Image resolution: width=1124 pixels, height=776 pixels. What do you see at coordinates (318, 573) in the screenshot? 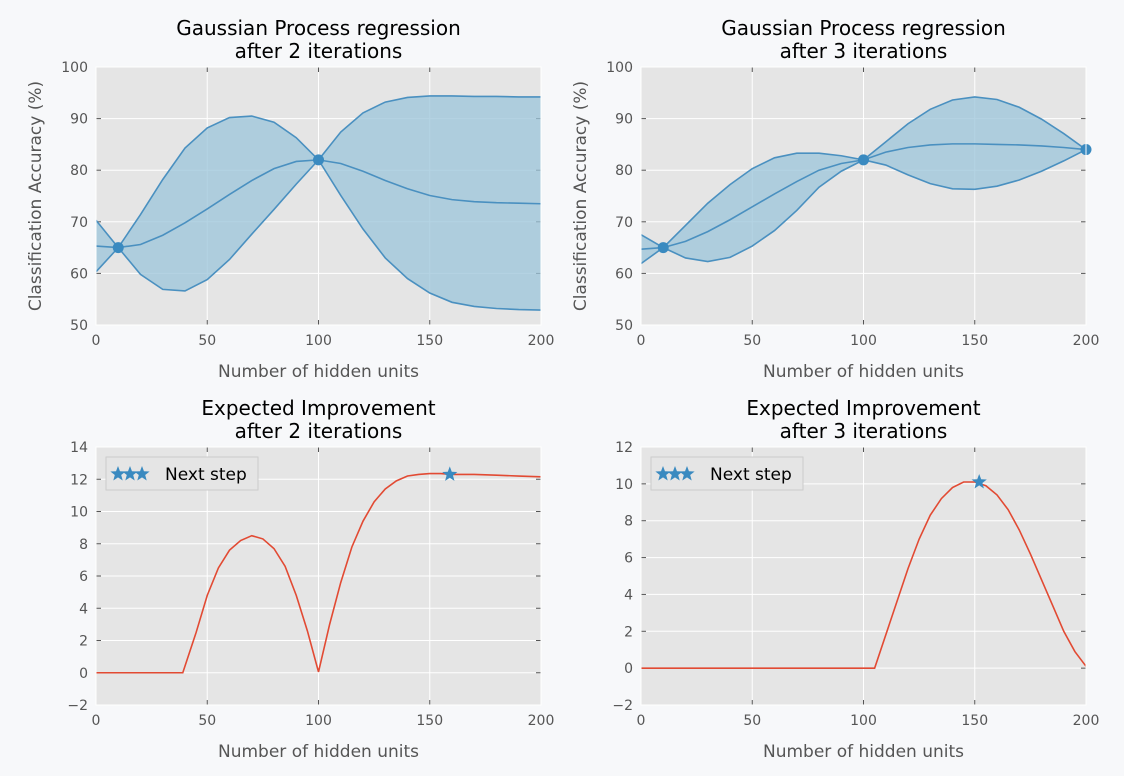
I see `expected-improvement-line` at bounding box center [318, 573].